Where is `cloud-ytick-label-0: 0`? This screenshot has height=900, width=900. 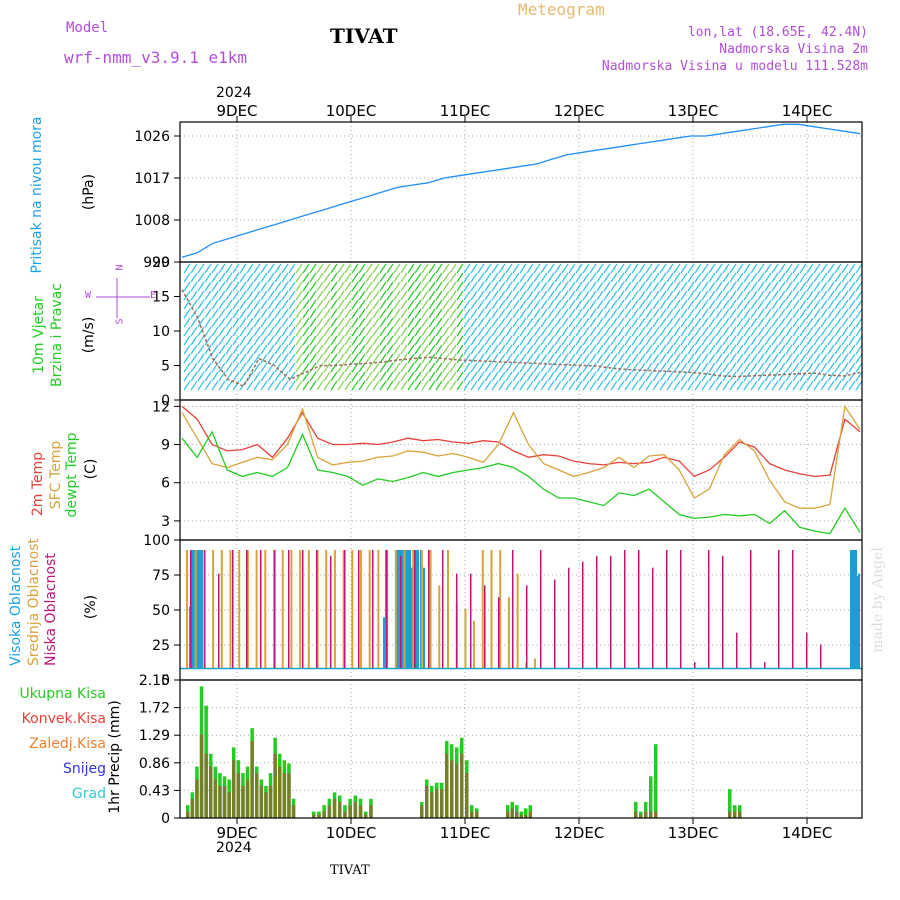 cloud-ytick-label-0: 0 is located at coordinates (165, 681).